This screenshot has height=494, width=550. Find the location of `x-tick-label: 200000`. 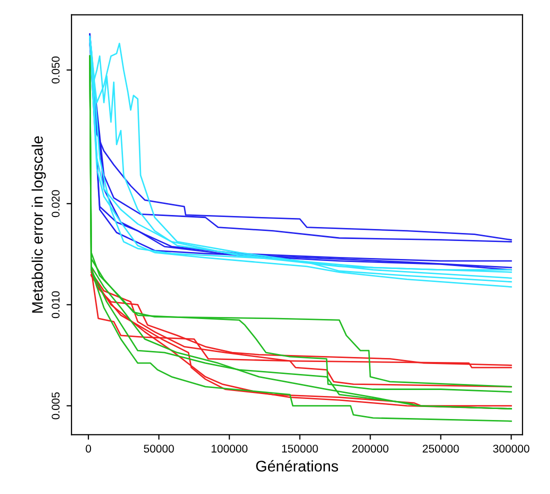

x-tick-label: 200000 is located at coordinates (370, 448).